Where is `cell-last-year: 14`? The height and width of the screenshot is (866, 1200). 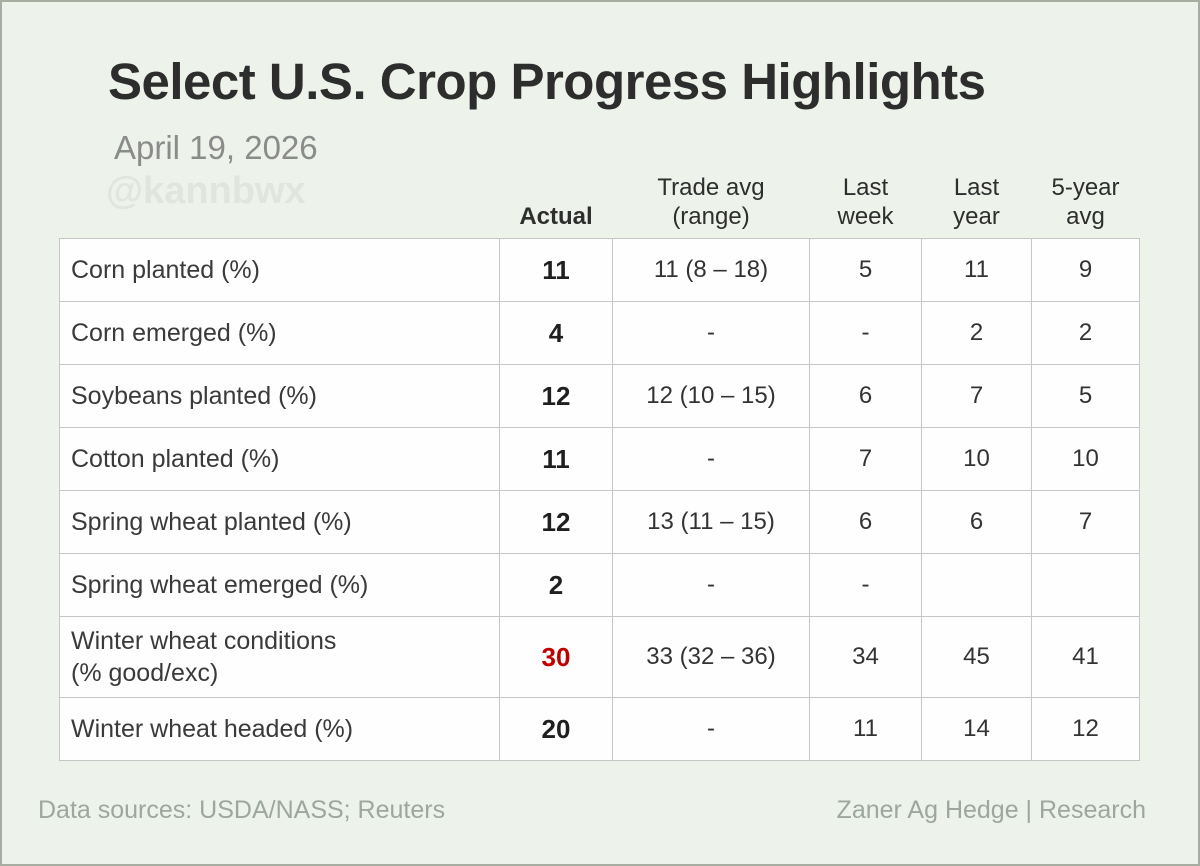
cell-last-year: 14 is located at coordinates (976, 729).